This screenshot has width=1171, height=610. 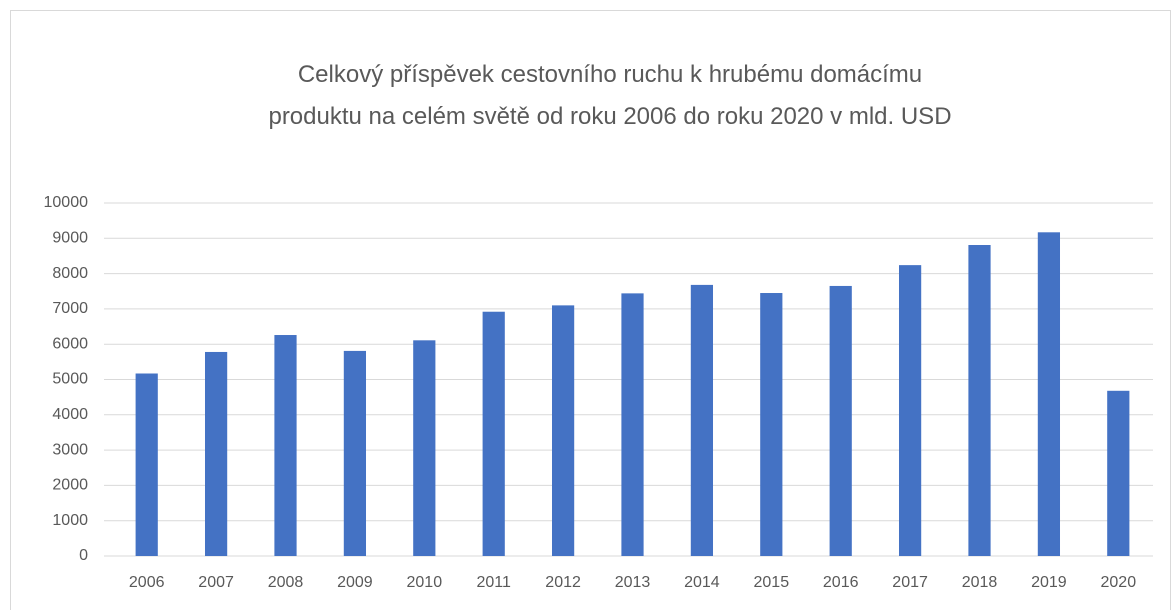 I want to click on x-tick-label: 2007, so click(x=216, y=582).